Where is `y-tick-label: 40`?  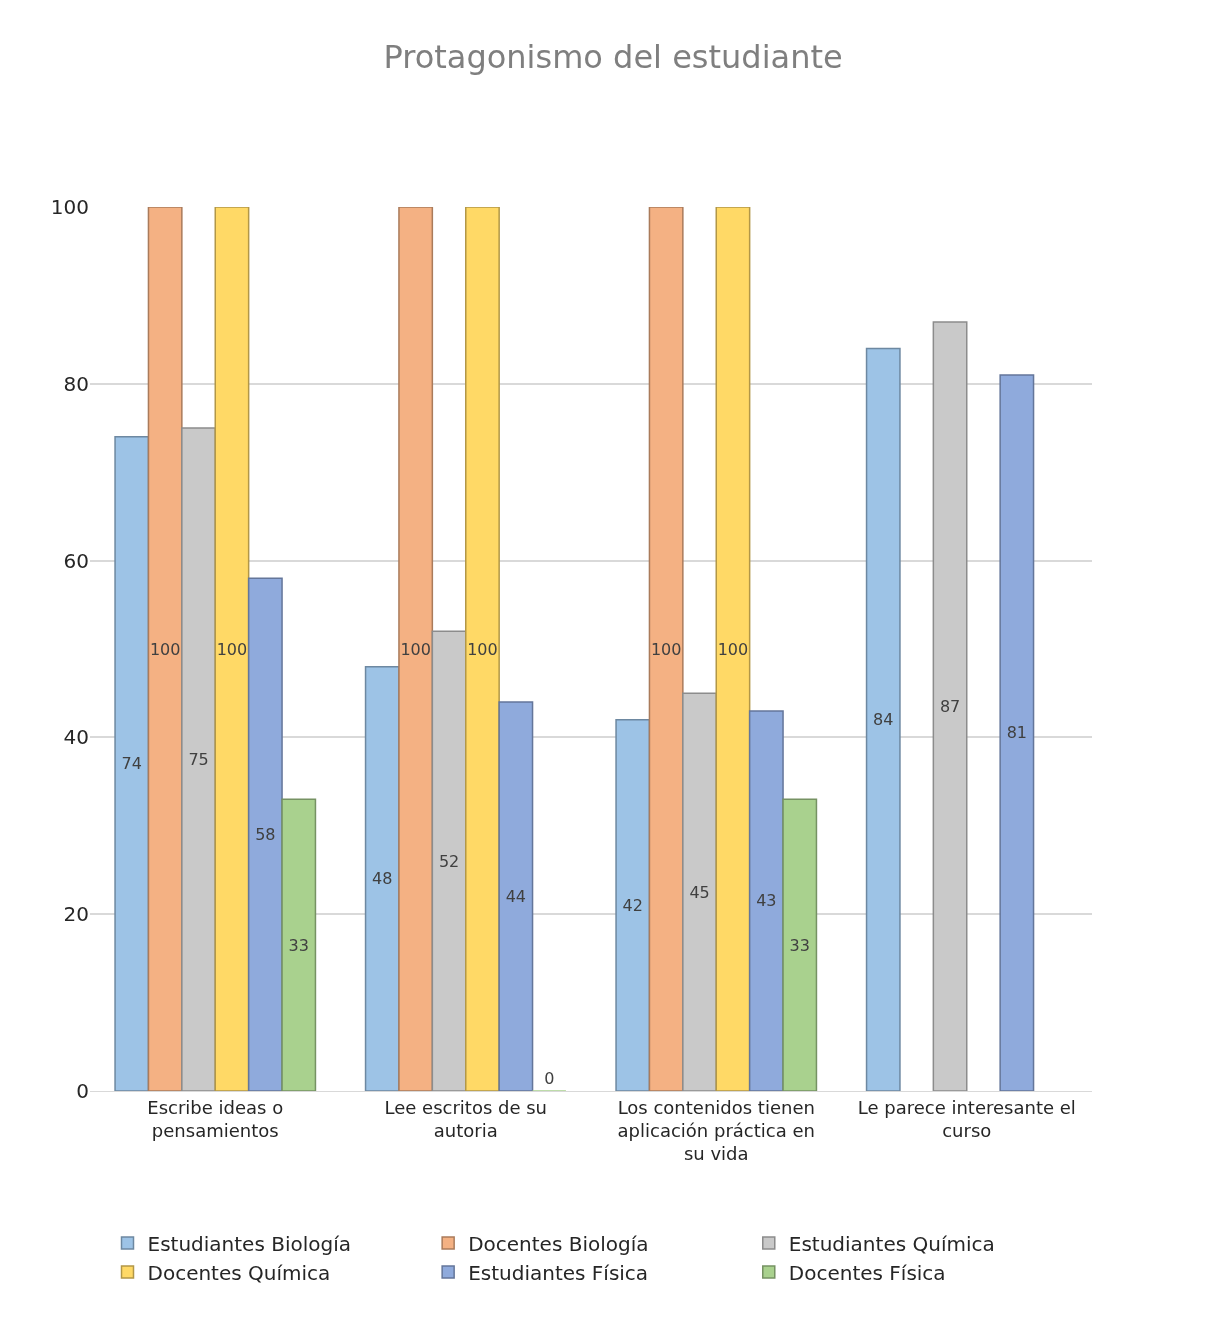 y-tick-label: 40 is located at coordinates (76, 737).